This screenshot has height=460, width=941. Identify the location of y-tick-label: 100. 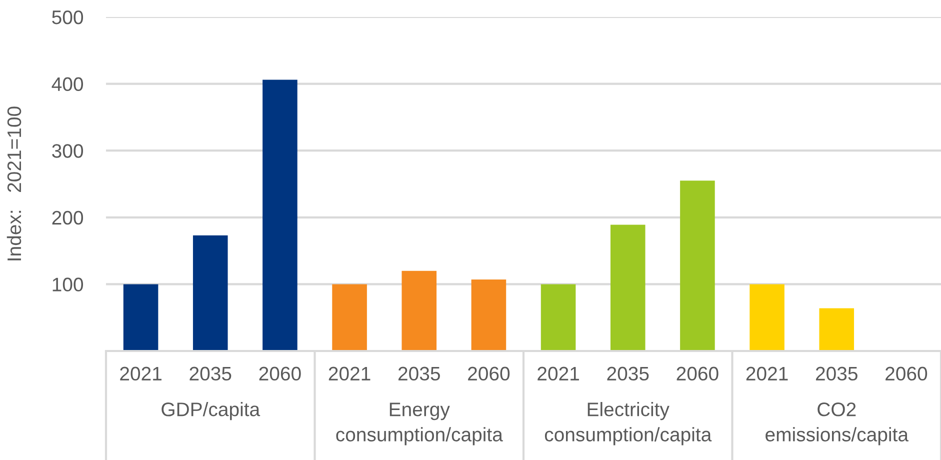
(68, 285).